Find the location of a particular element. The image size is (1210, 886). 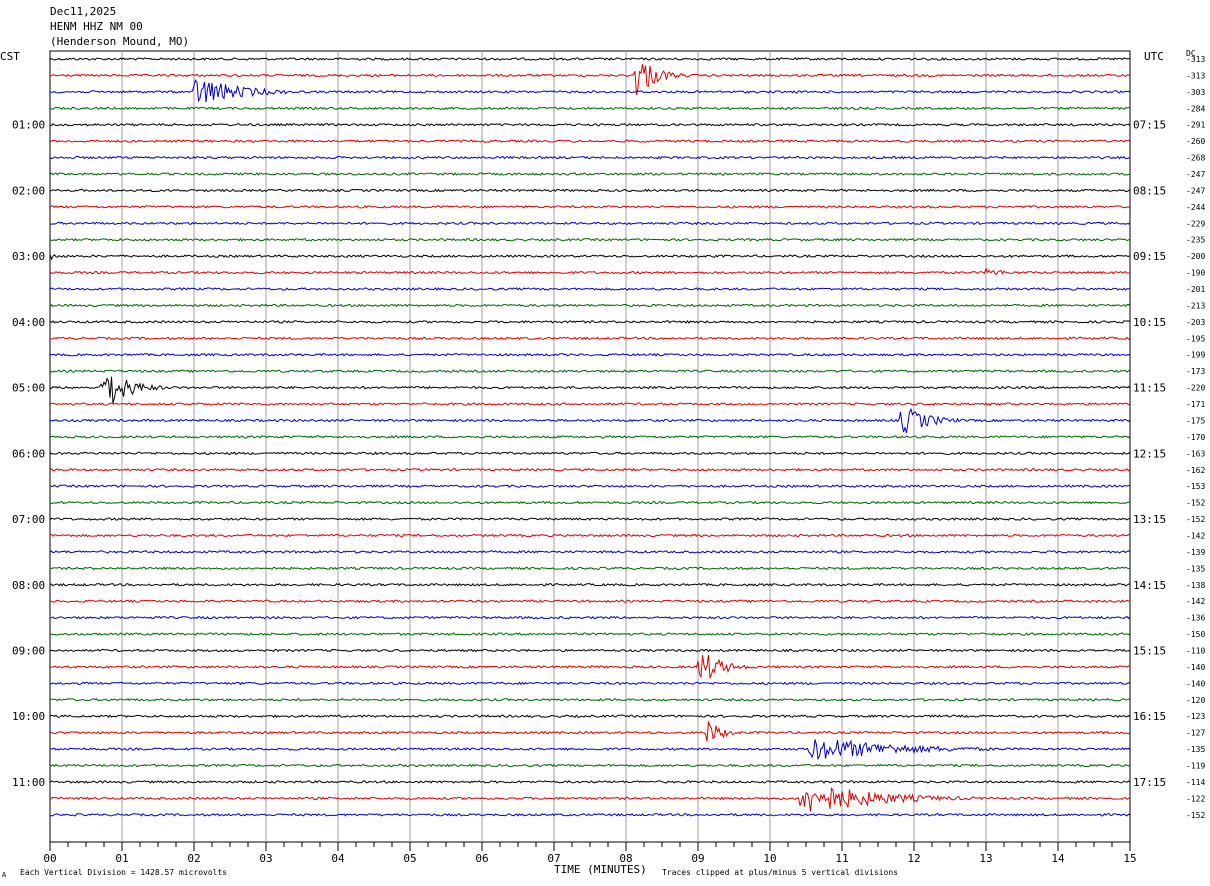

dc-offset-label: -153 is located at coordinates (1195, 486).